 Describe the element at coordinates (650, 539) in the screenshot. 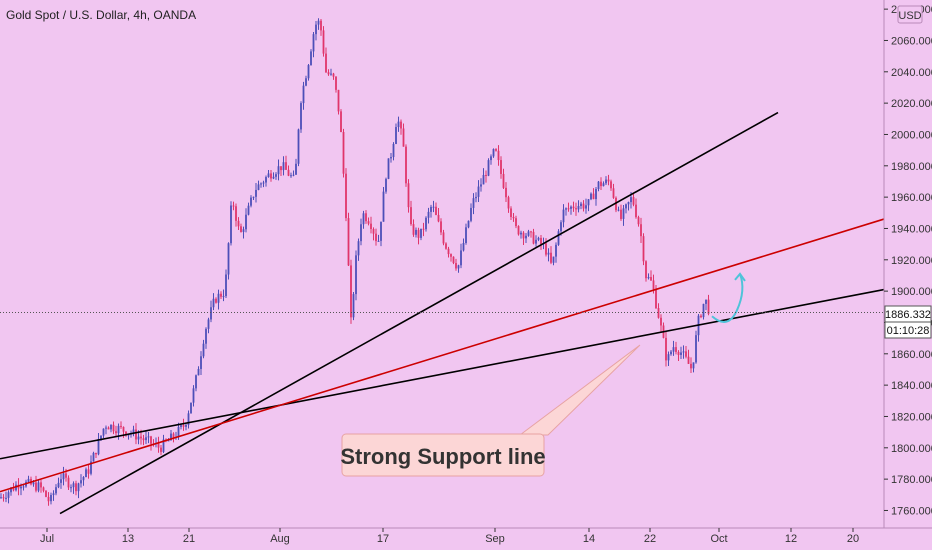

I see `x-tick-label: 22` at that location.